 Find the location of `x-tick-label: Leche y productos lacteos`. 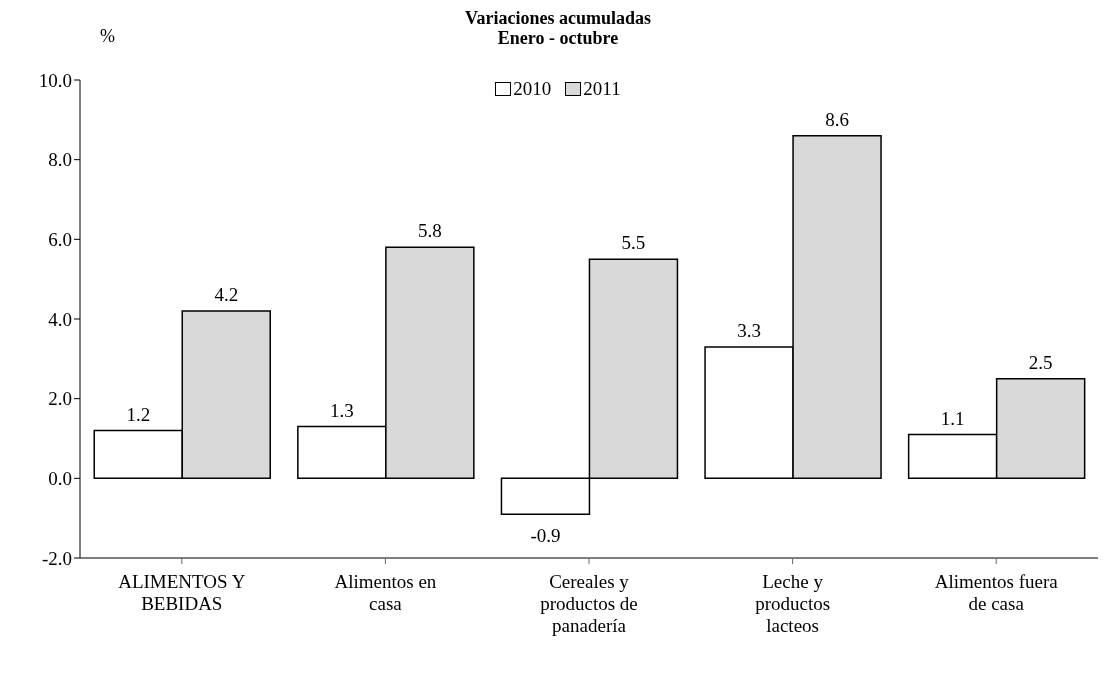

x-tick-label: Leche y productos lacteos is located at coordinates (793, 603).